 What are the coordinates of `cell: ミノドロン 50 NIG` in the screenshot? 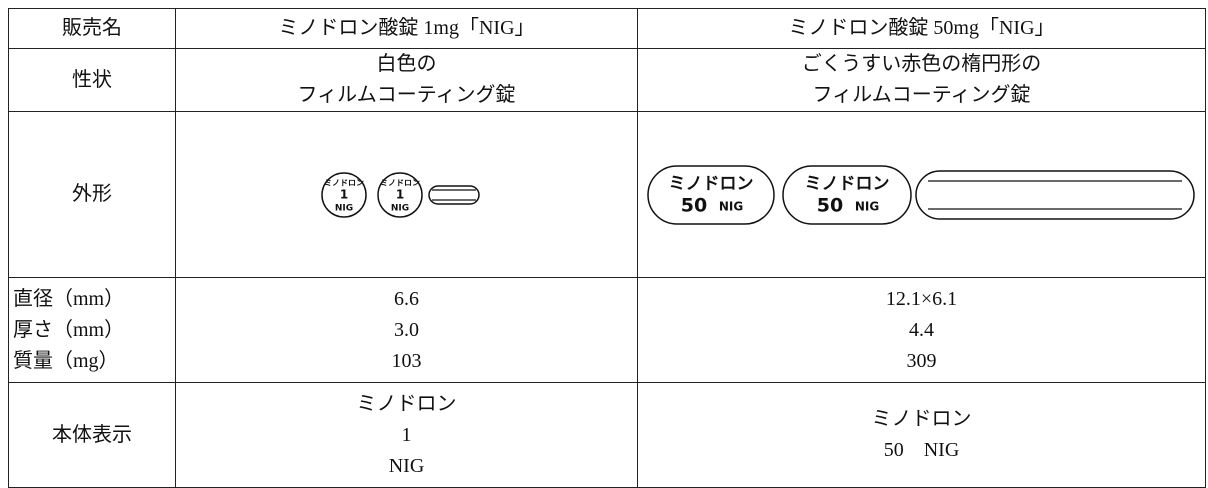 It's located at (921, 435).